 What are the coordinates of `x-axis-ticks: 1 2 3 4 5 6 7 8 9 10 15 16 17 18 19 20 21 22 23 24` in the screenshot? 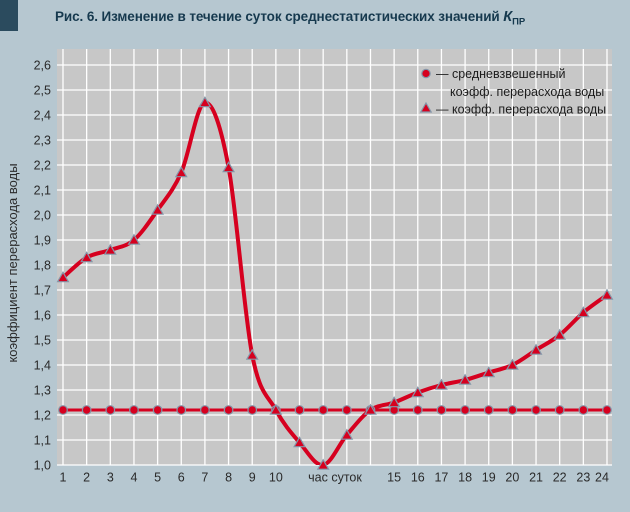 It's located at (334, 478).